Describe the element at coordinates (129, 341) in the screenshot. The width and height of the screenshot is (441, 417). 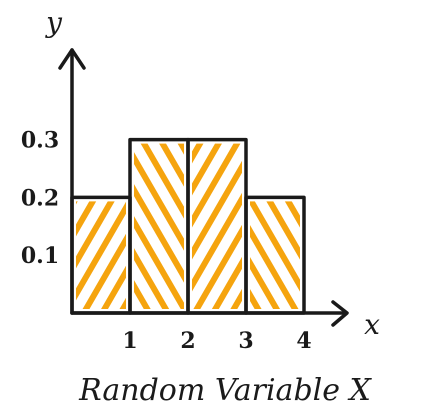
I see `x-tick-label: 1` at that location.